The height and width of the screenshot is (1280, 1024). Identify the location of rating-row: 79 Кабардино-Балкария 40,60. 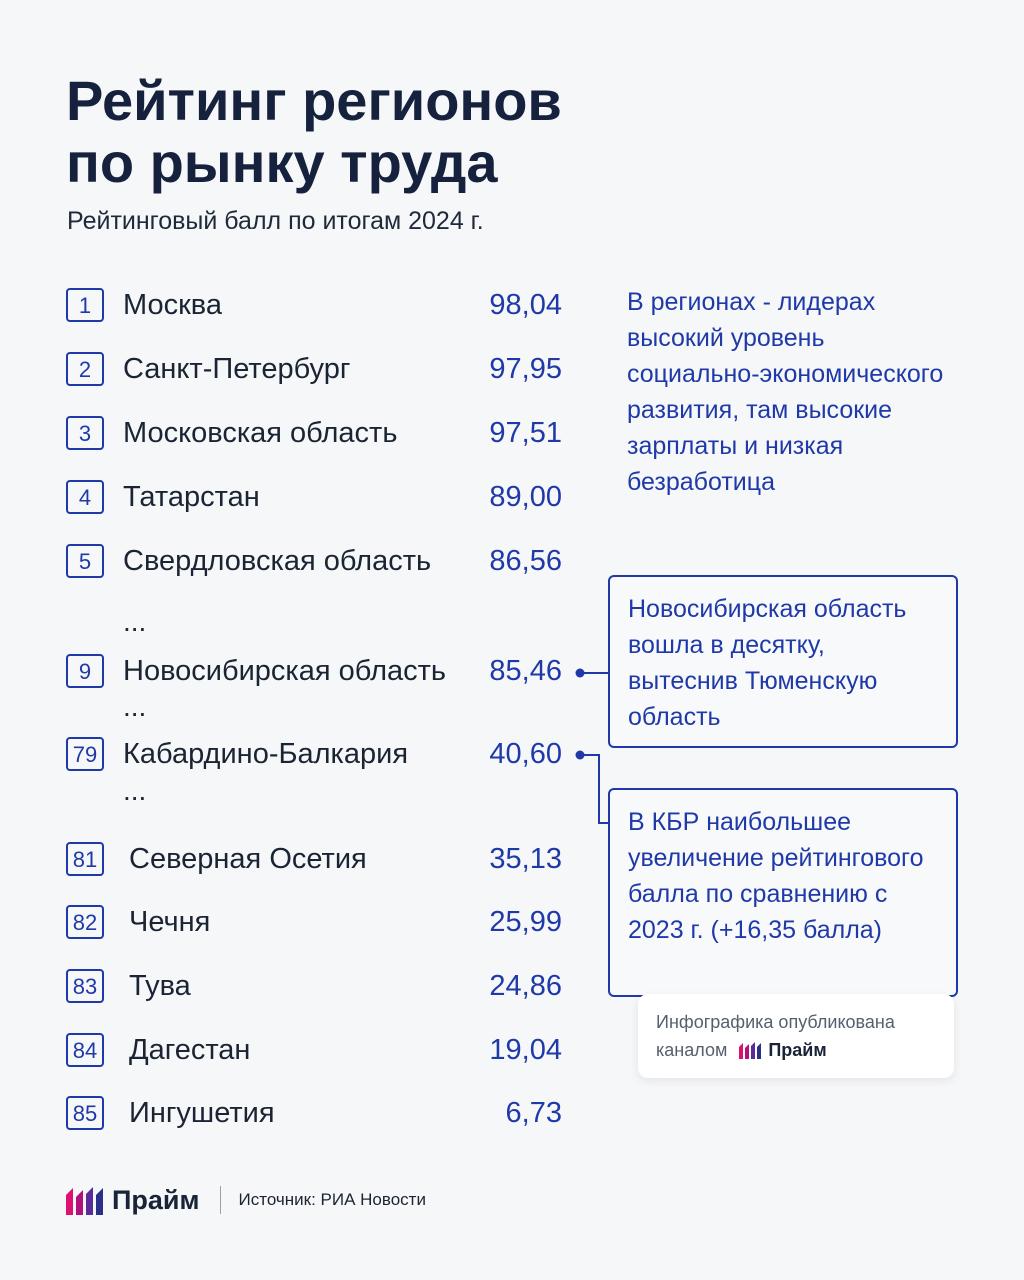
(316, 757).